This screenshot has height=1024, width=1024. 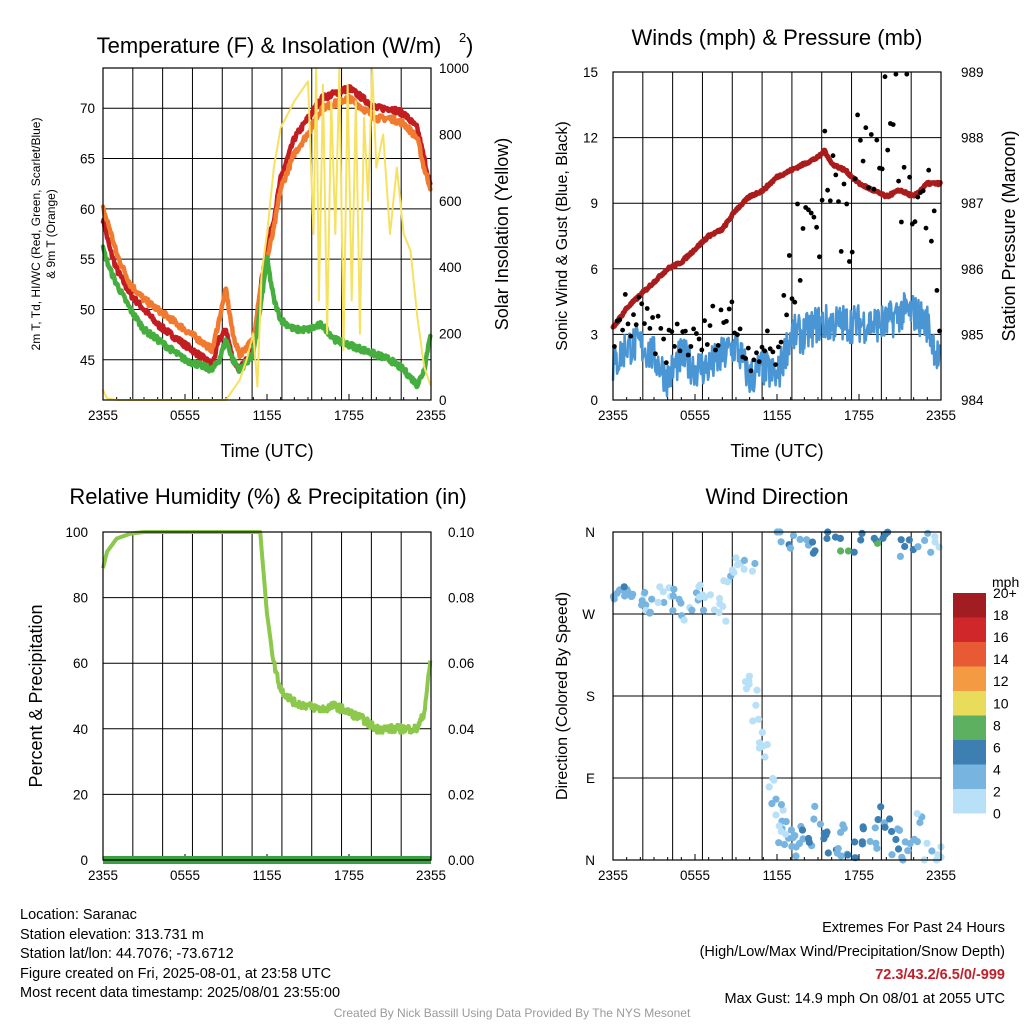 I want to click on y2-tick-label: 0.10, so click(x=461, y=532).